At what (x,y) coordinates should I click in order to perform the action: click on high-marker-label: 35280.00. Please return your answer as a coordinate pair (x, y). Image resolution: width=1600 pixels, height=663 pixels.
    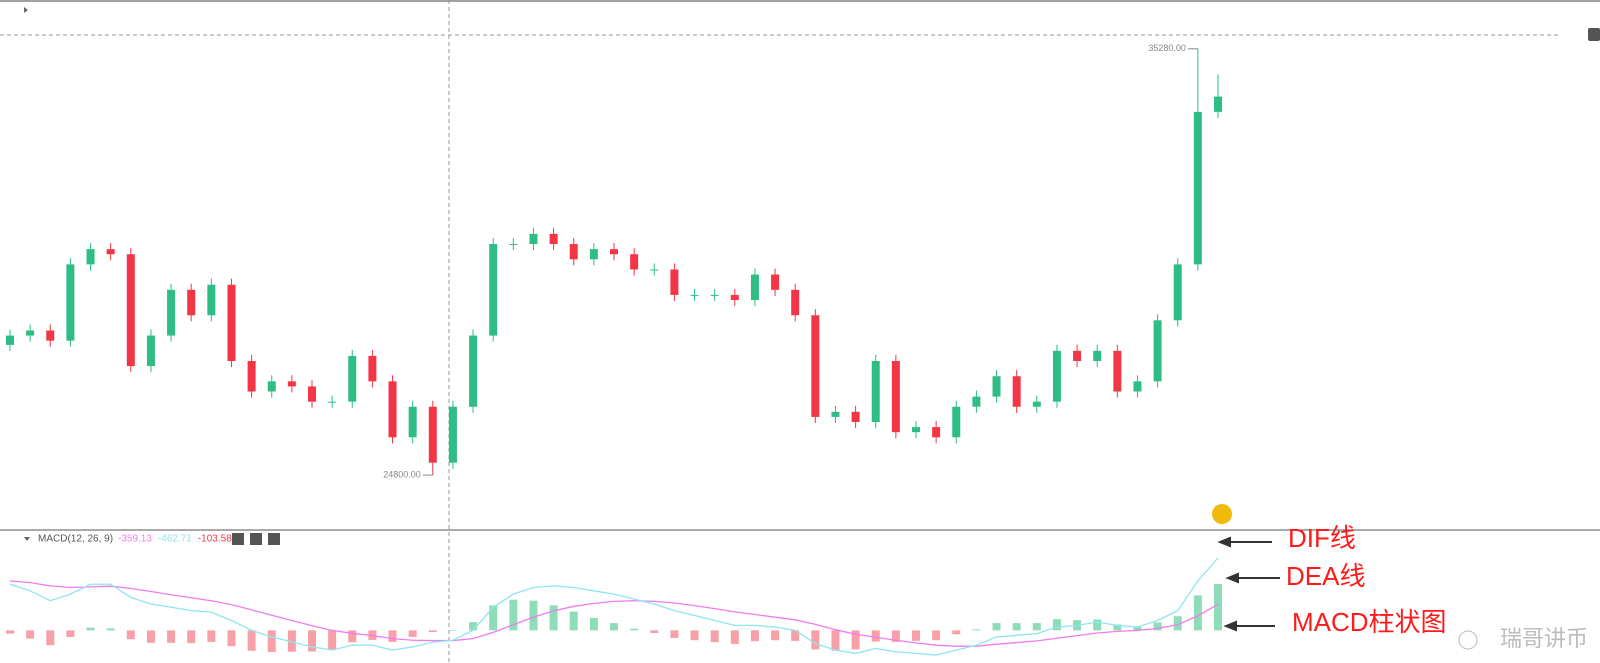
    Looking at the image, I should click on (1167, 48).